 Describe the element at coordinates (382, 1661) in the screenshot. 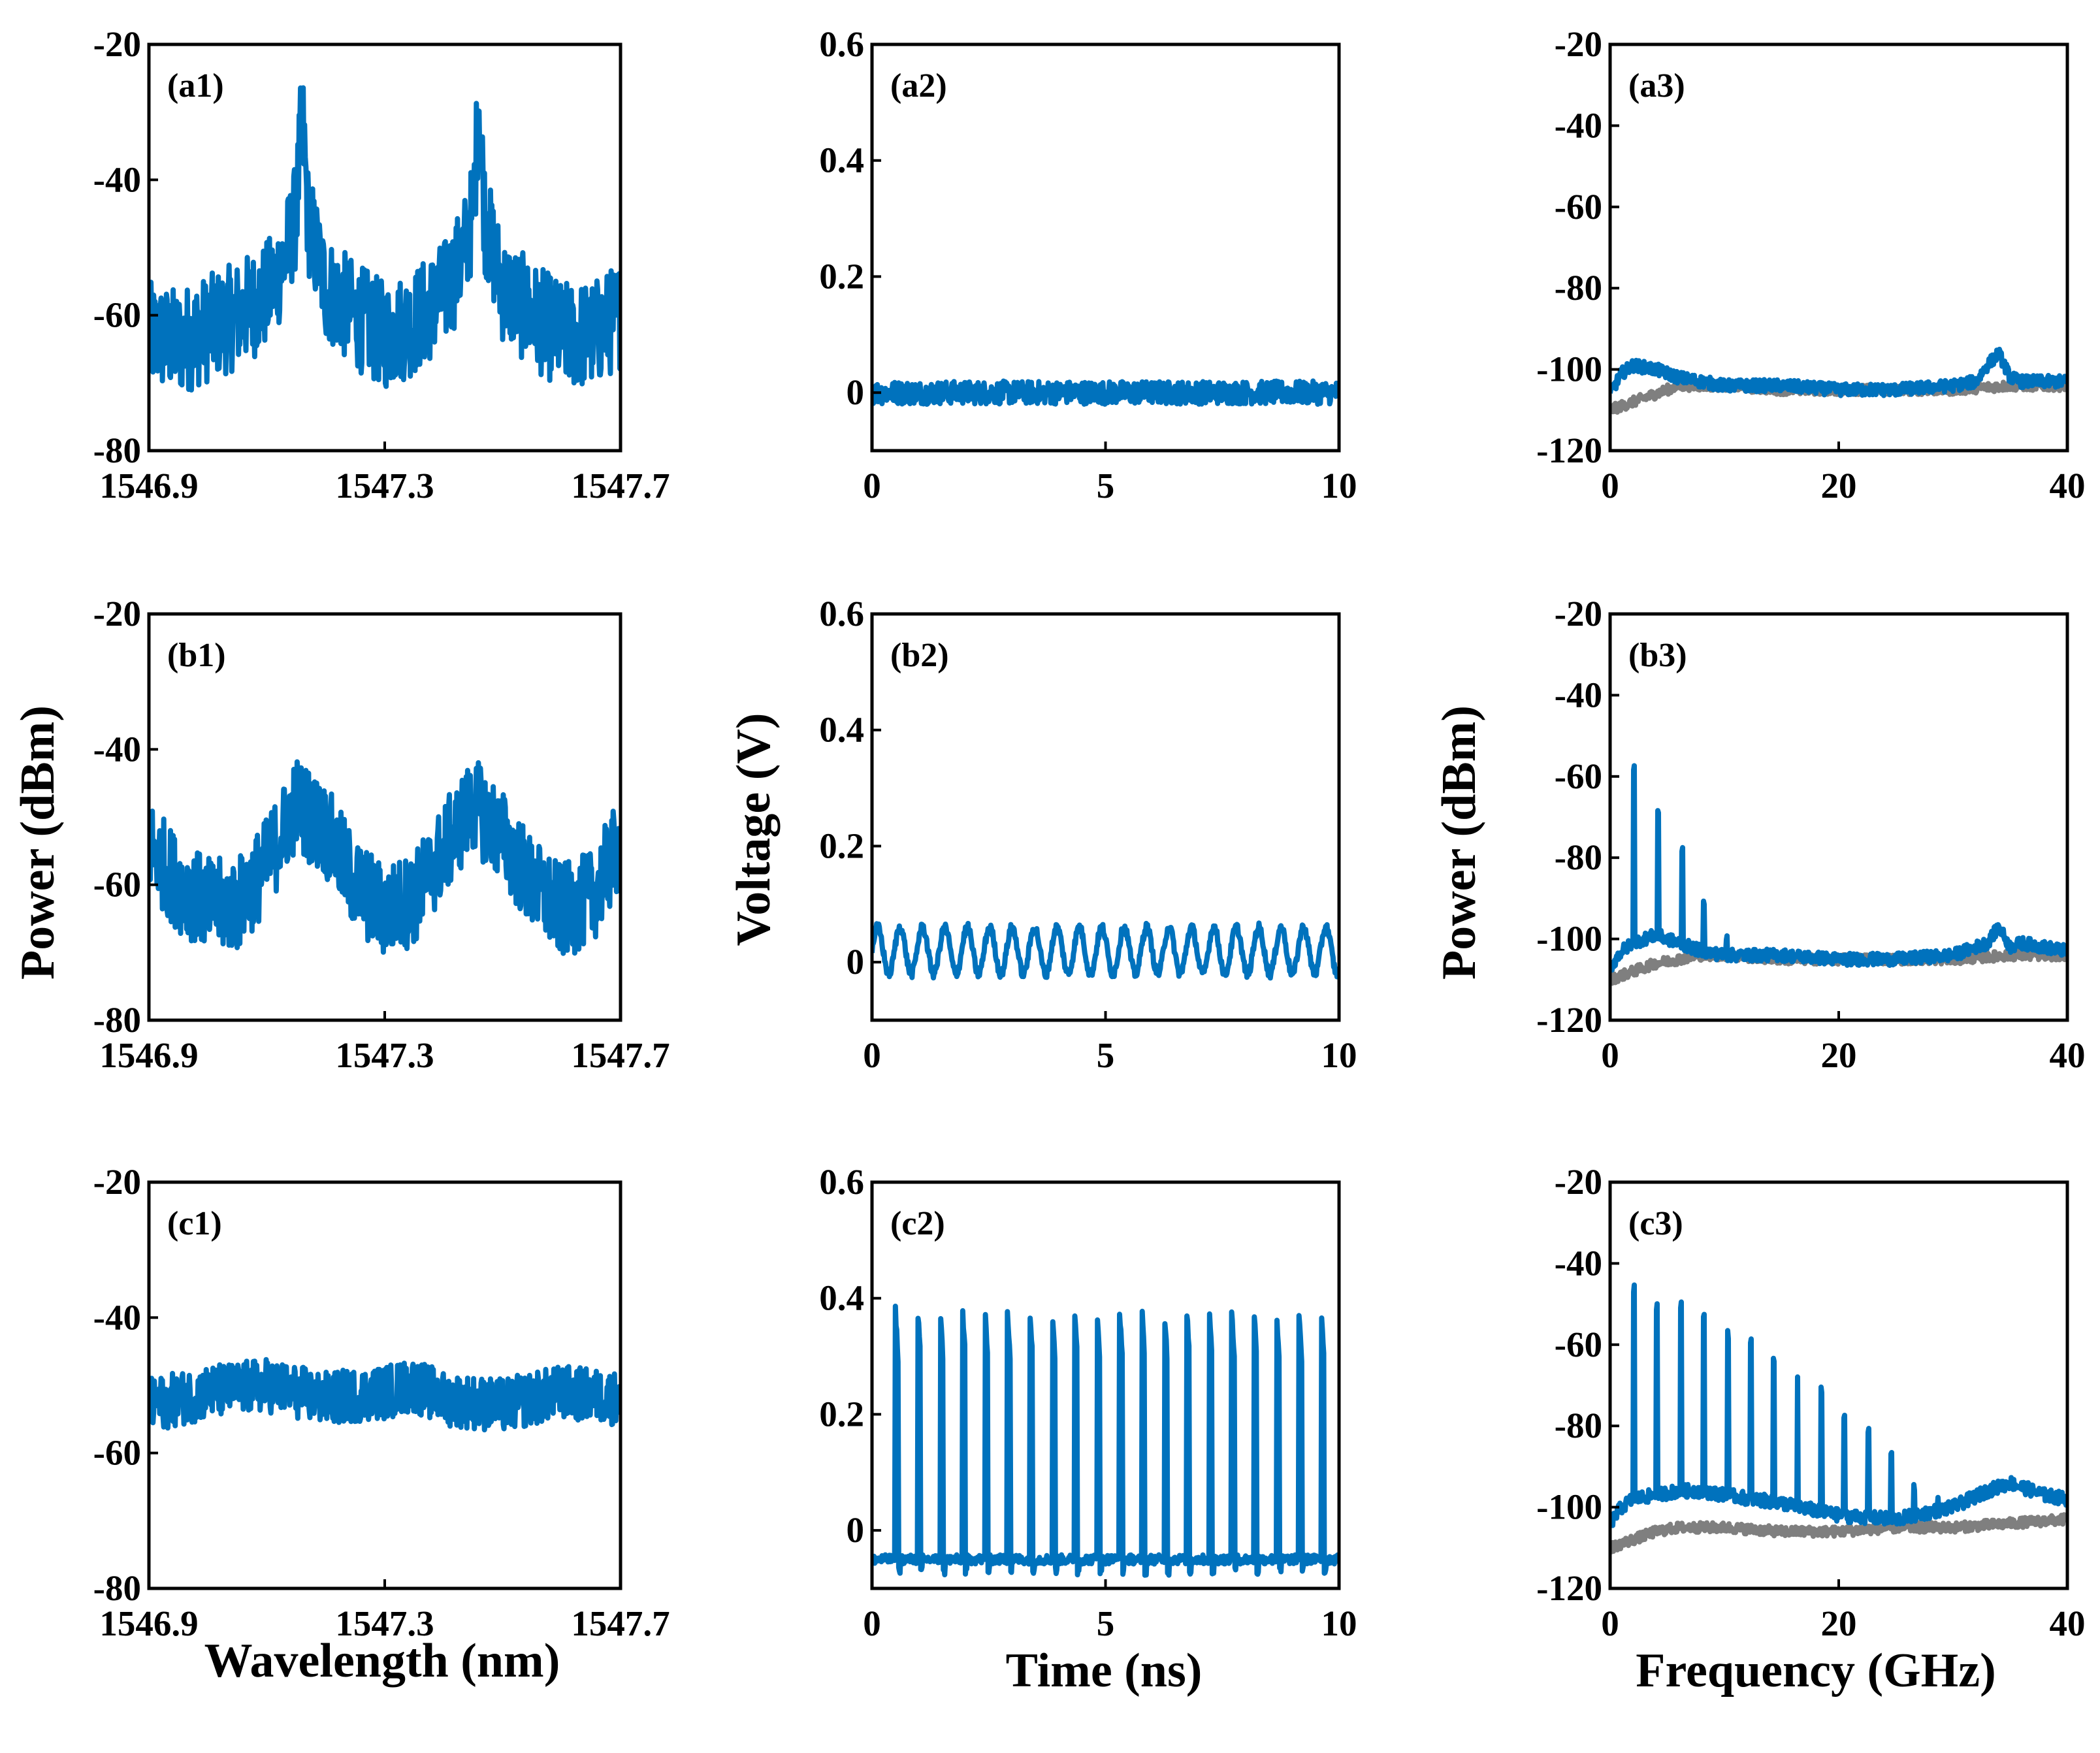

I see `x-axis-label-left: Wavelength (nm)` at that location.